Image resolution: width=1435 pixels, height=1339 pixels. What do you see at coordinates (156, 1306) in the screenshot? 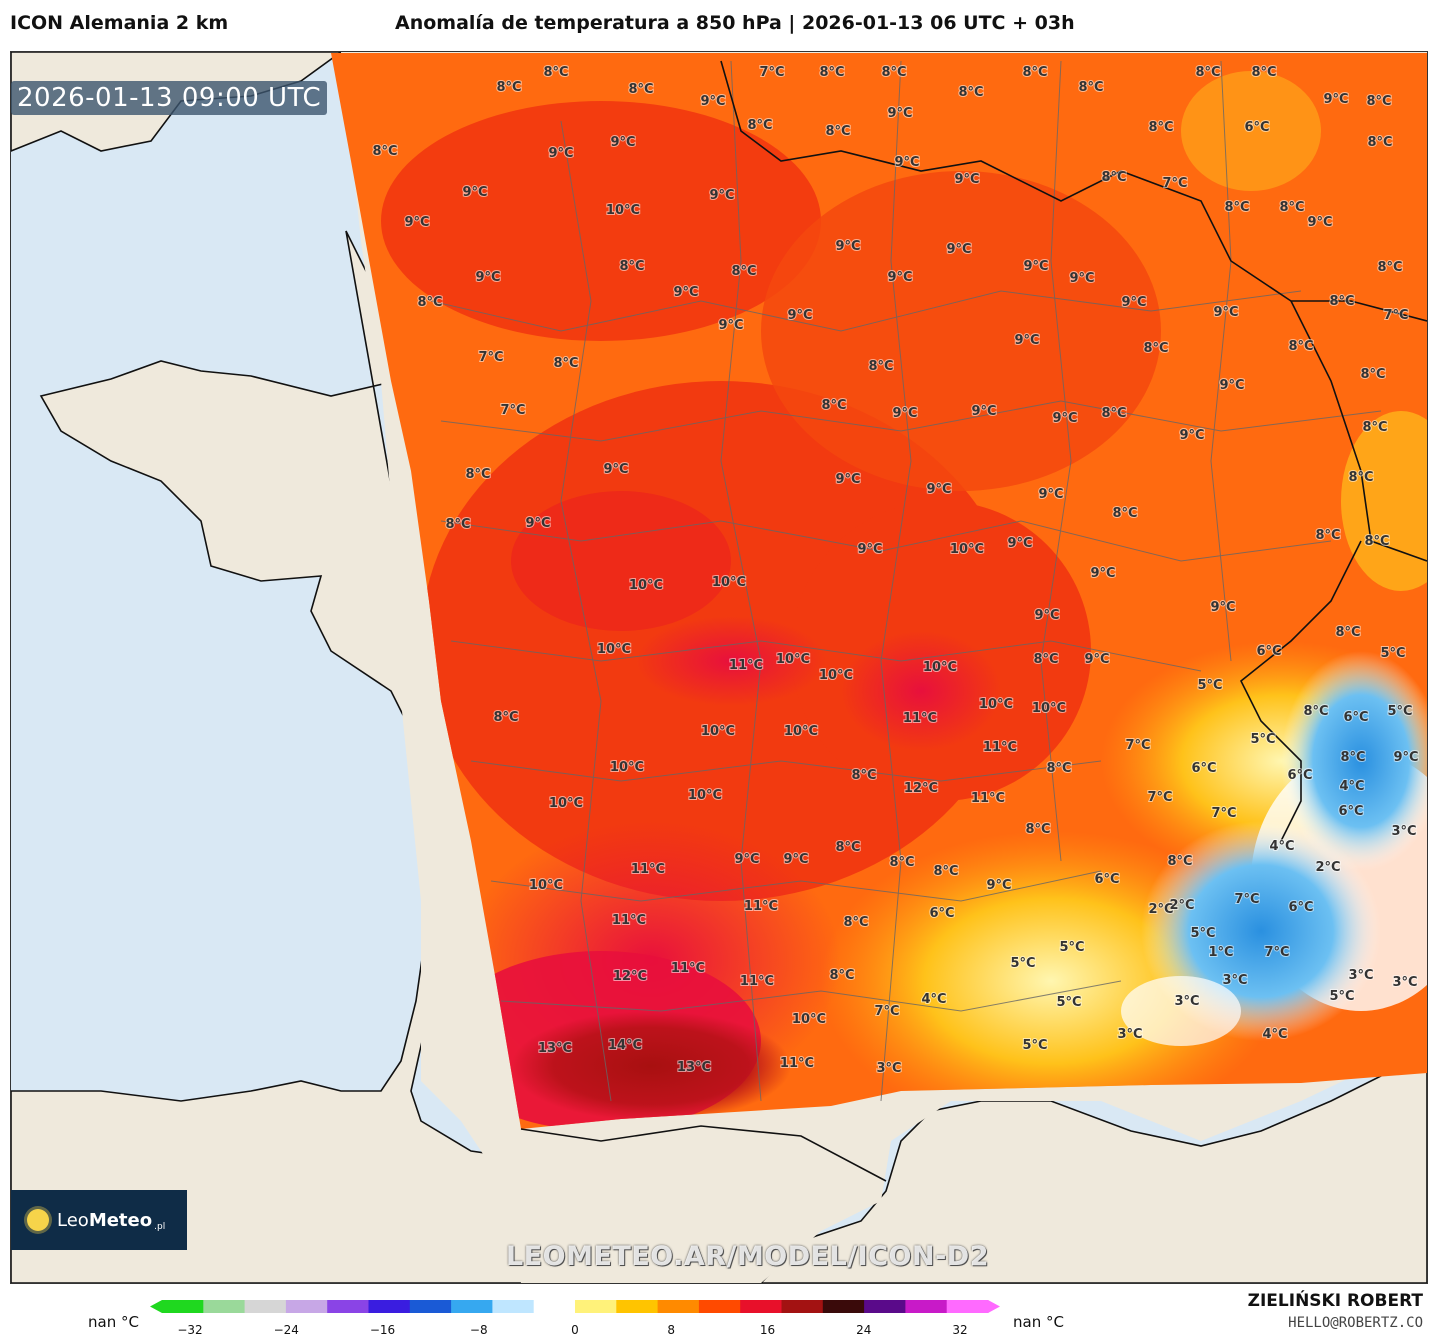
I see `colorbar-extend-min` at bounding box center [156, 1306].